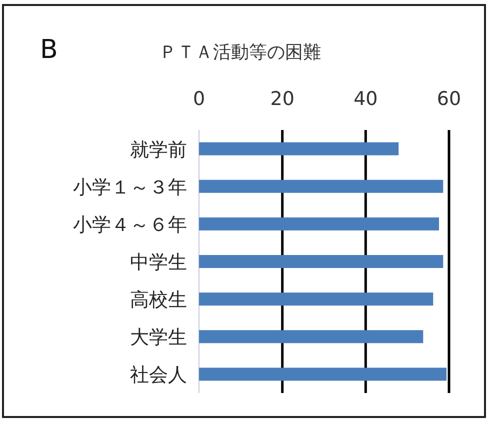  Describe the element at coordinates (240, 52) in the screenshot. I see `chart-title: ＰＴＡ活動等の困難` at that location.